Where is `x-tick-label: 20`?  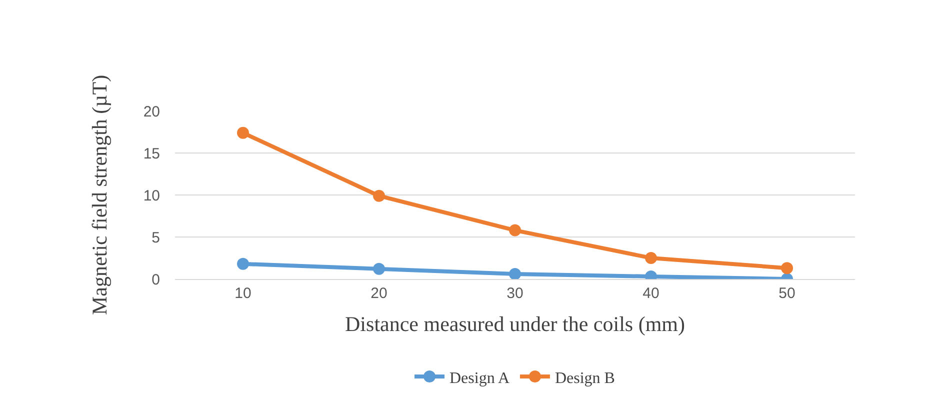
x-tick-label: 20 is located at coordinates (379, 293).